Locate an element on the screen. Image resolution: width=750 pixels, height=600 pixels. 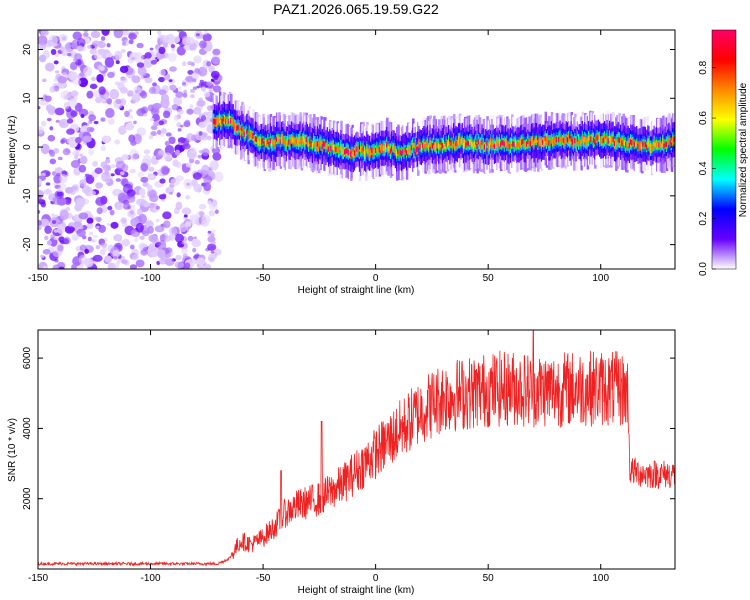
colorbar-tick-label: 0.2 is located at coordinates (703, 218).